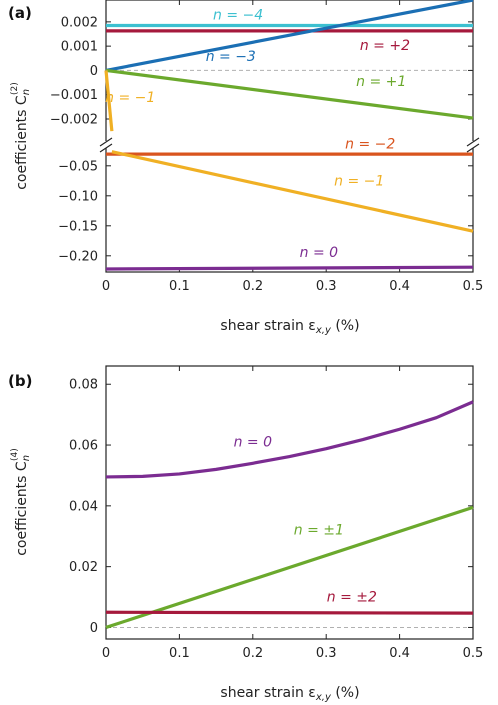 The image size is (498, 705). I want to click on panel-a-ylabel-main: coefficients C, so click(22, 142).